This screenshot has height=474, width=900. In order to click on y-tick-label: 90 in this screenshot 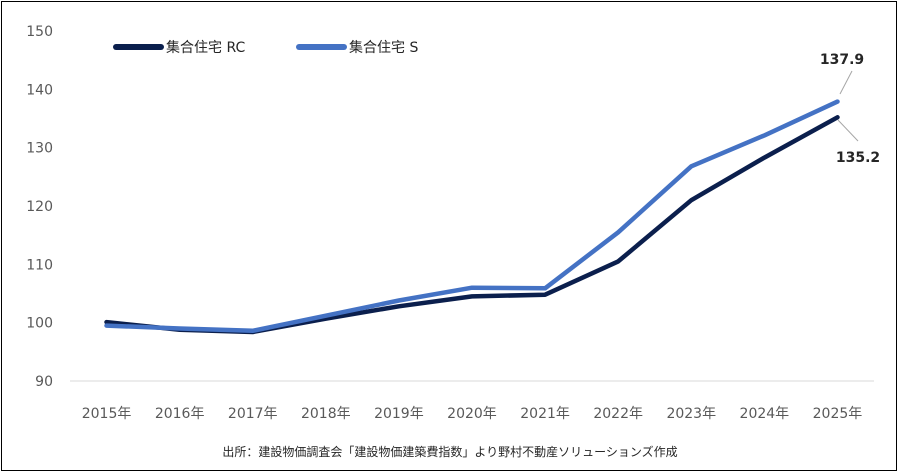, I will do `click(44, 382)`.